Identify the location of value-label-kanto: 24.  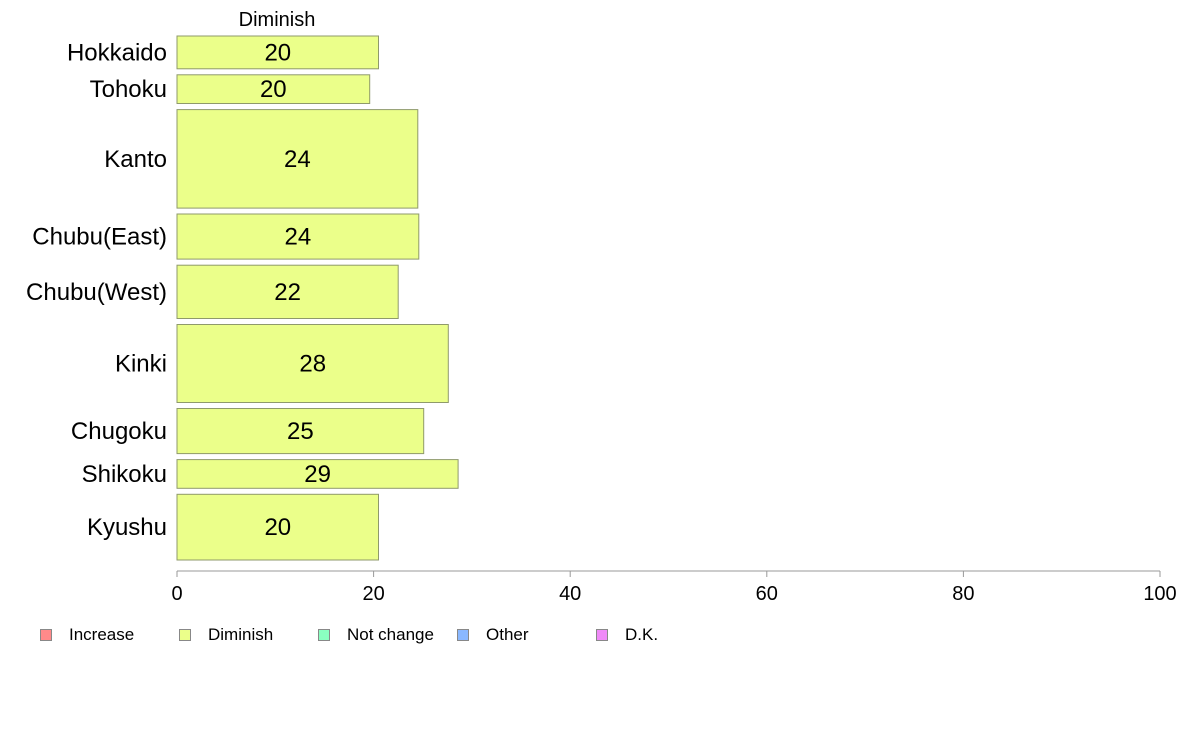
(297, 159).